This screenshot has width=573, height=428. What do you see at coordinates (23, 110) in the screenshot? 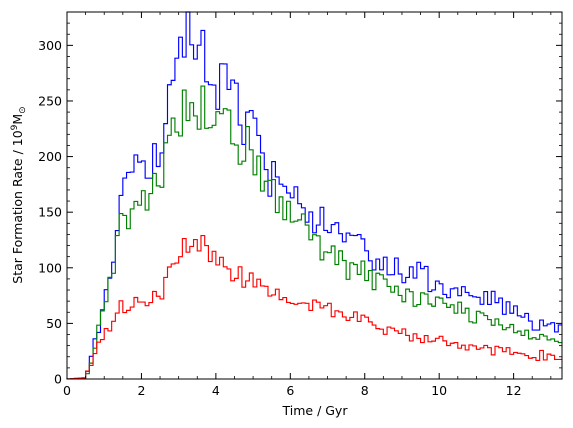
I see `y-axis-title-subscript: ⊙` at bounding box center [23, 110].